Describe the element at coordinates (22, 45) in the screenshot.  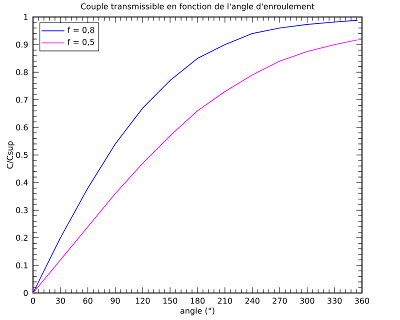
I see `y-tick-label: 0.9` at that location.